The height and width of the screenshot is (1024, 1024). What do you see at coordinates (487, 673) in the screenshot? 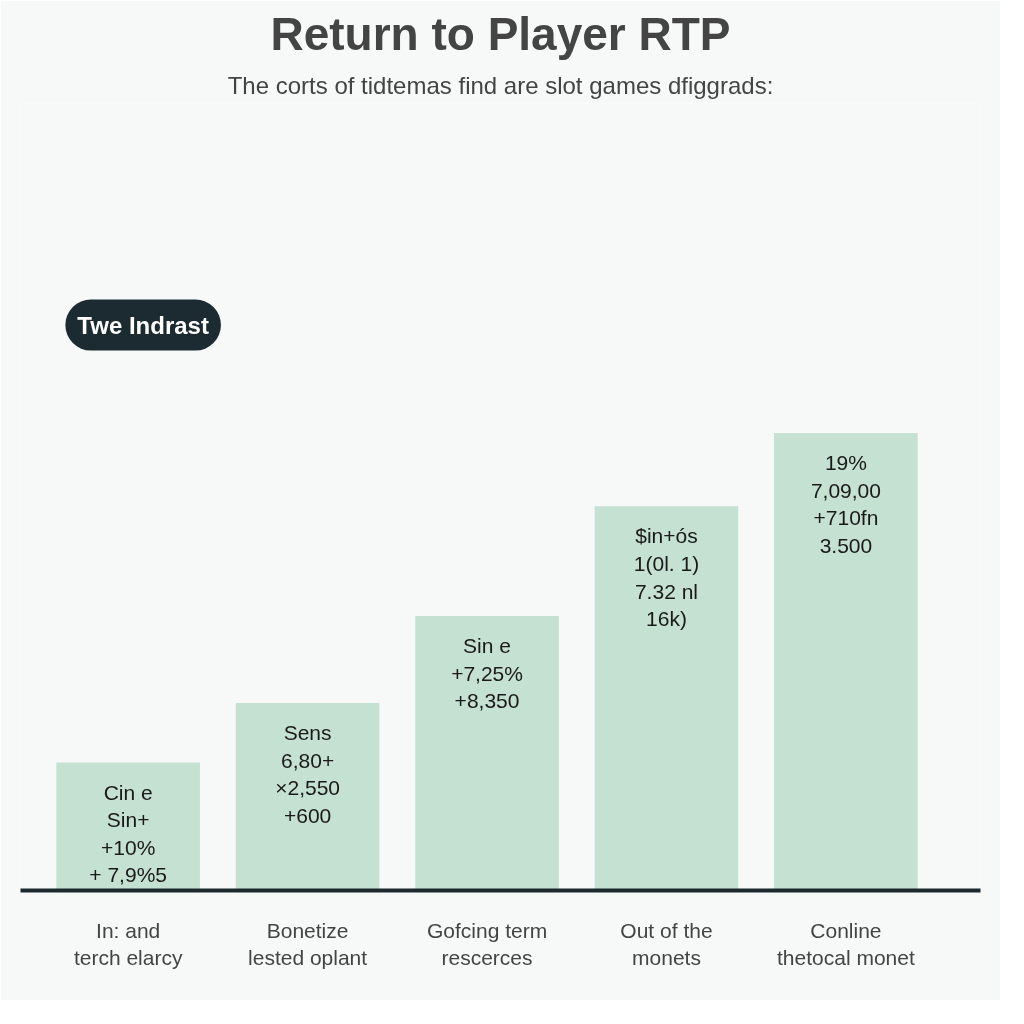
I see `annotation: Sin e +7,25% +8,350` at bounding box center [487, 673].